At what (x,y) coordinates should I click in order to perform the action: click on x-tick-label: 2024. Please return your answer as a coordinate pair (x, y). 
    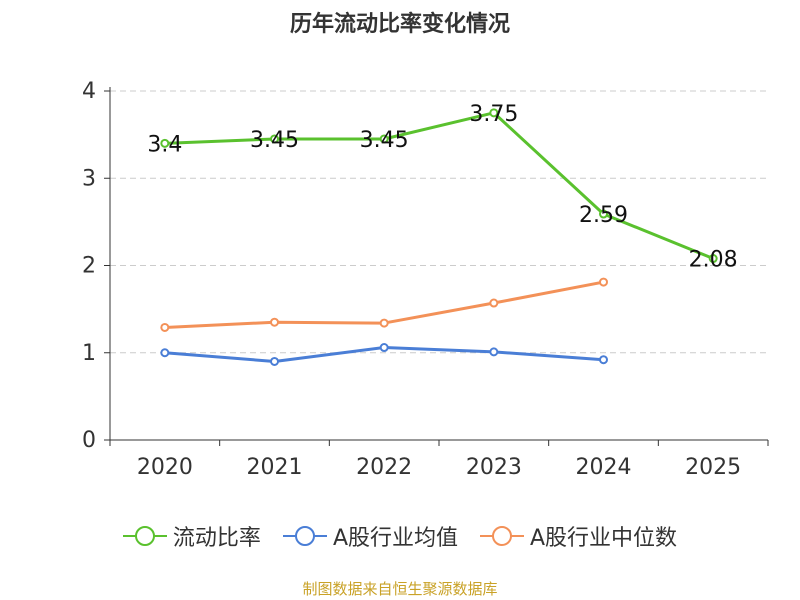
    Looking at the image, I should click on (604, 467).